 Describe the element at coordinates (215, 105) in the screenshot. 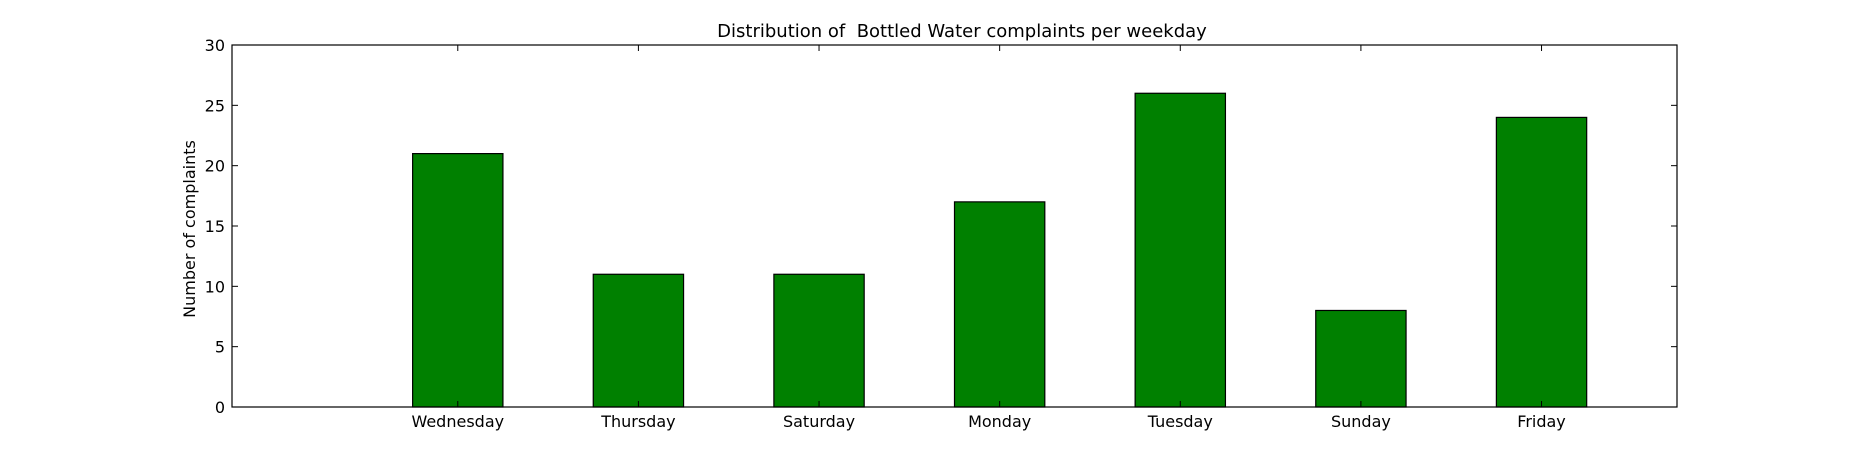

I see `y-tick-label: 25` at that location.